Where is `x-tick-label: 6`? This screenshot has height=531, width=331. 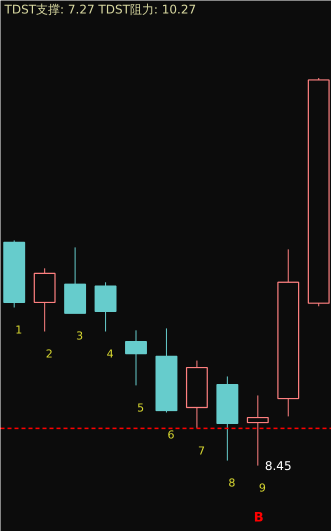 x-tick-label: 6 is located at coordinates (171, 435).